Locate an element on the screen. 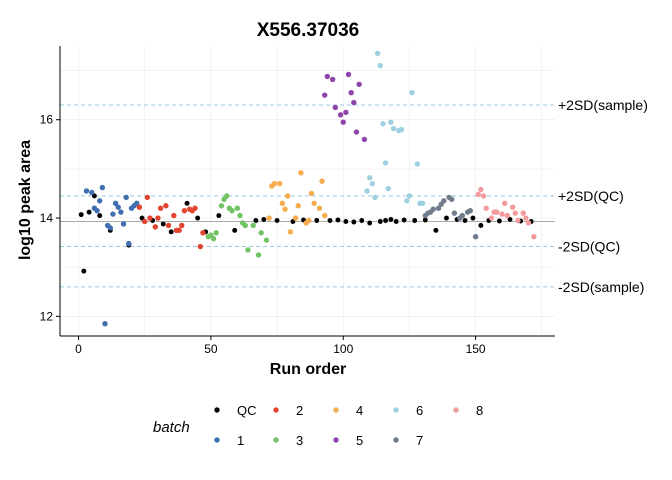 The image size is (672, 480). x-axis-title: Run order is located at coordinates (308, 369).